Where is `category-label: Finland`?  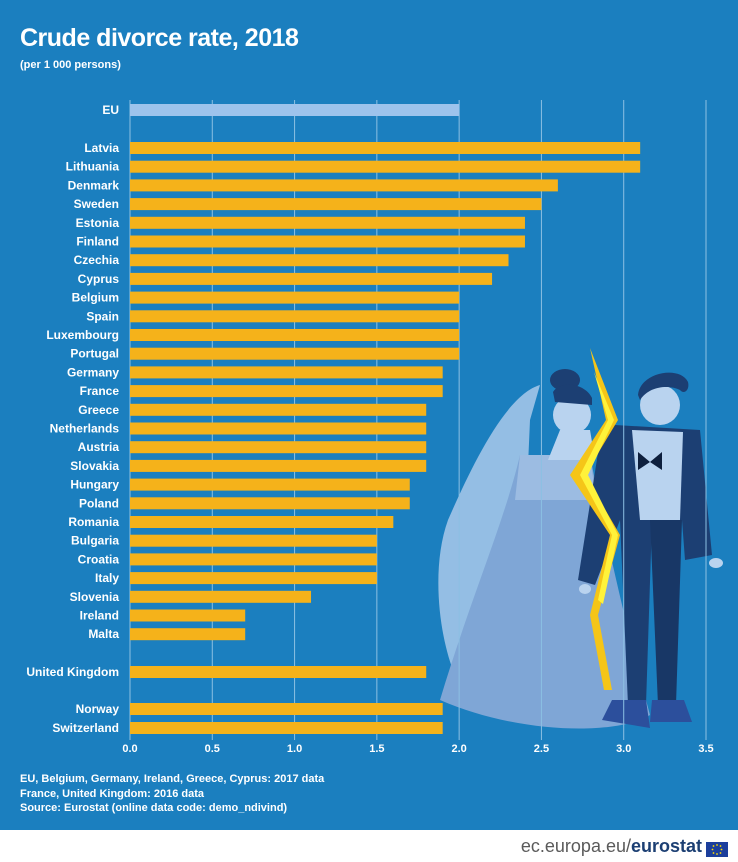
category-label: Finland is located at coordinates (97, 242).